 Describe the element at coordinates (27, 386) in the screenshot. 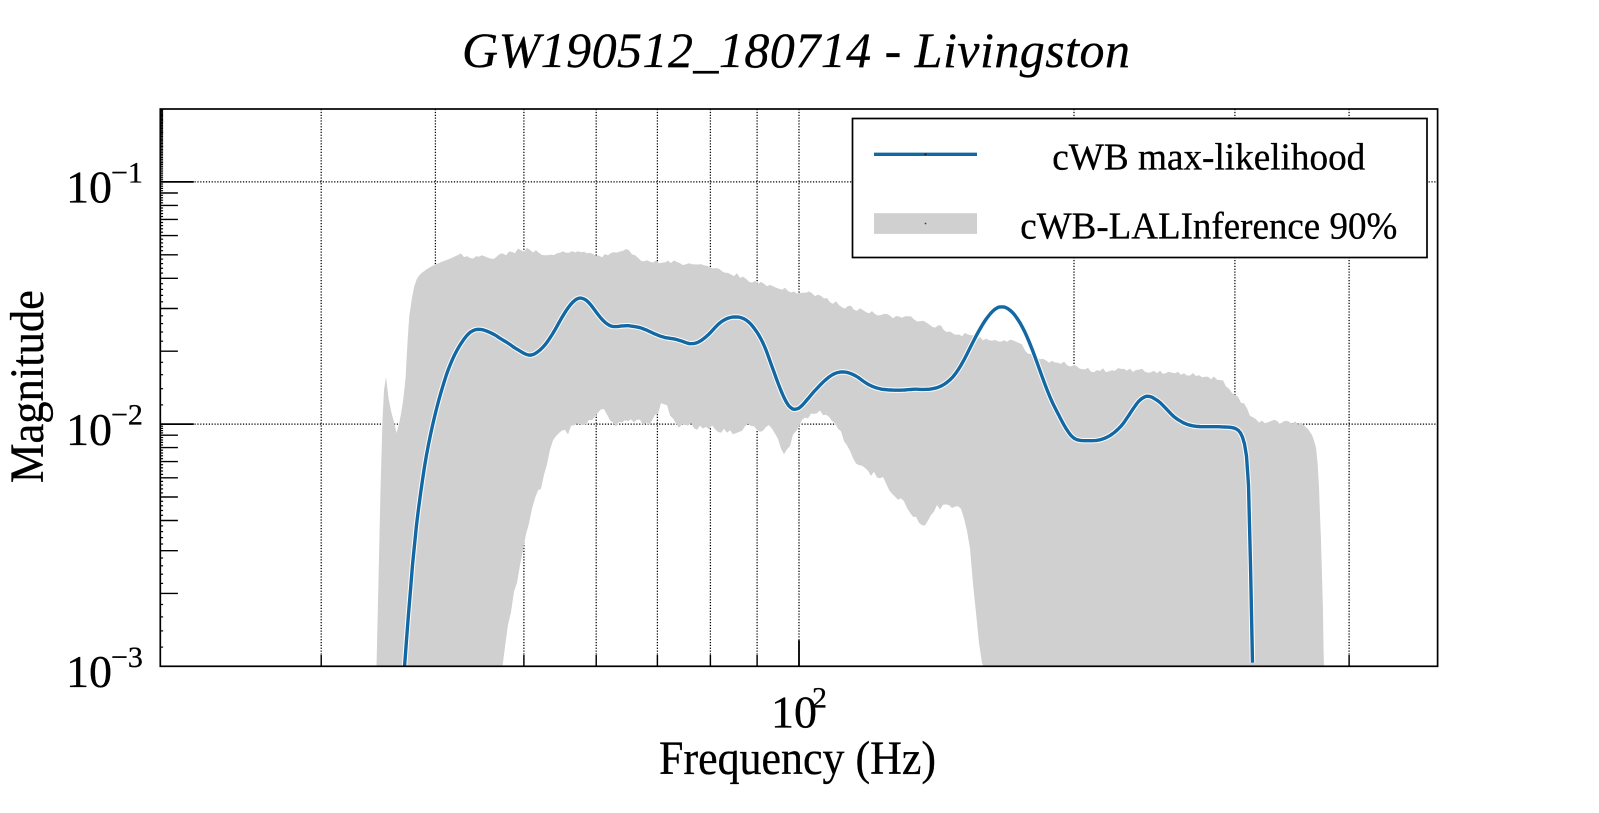

I see `svg-text: Magnitude` at that location.